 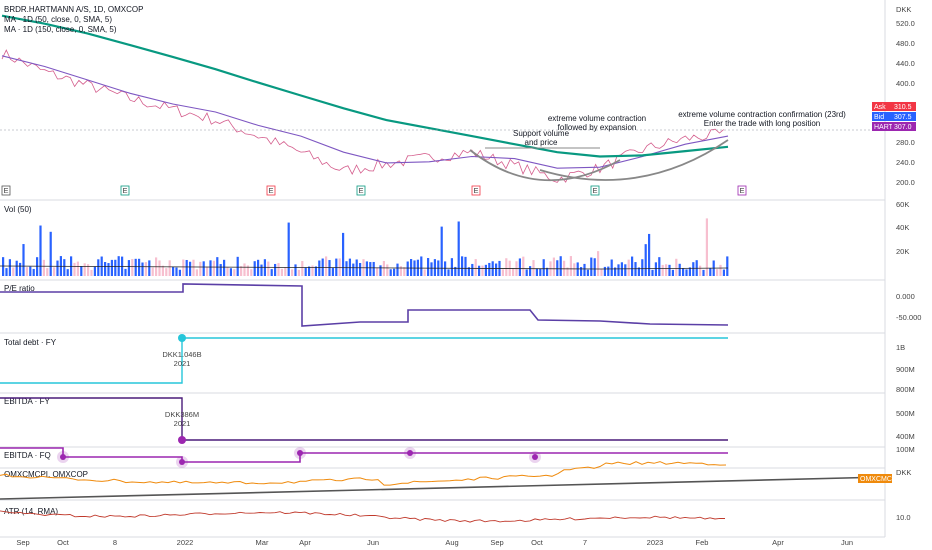 I want to click on pe-tick: 0.000, so click(x=905, y=296).